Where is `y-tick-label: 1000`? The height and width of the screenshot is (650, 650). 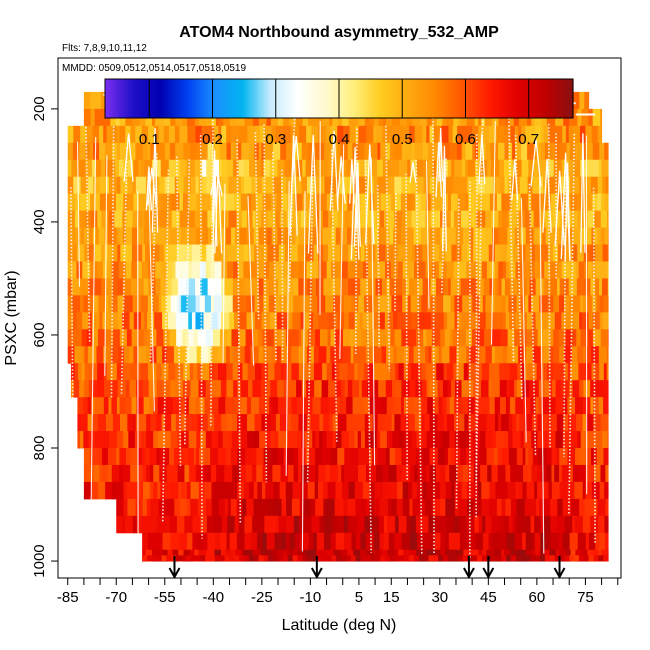 y-tick-label: 1000 is located at coordinates (39, 560).